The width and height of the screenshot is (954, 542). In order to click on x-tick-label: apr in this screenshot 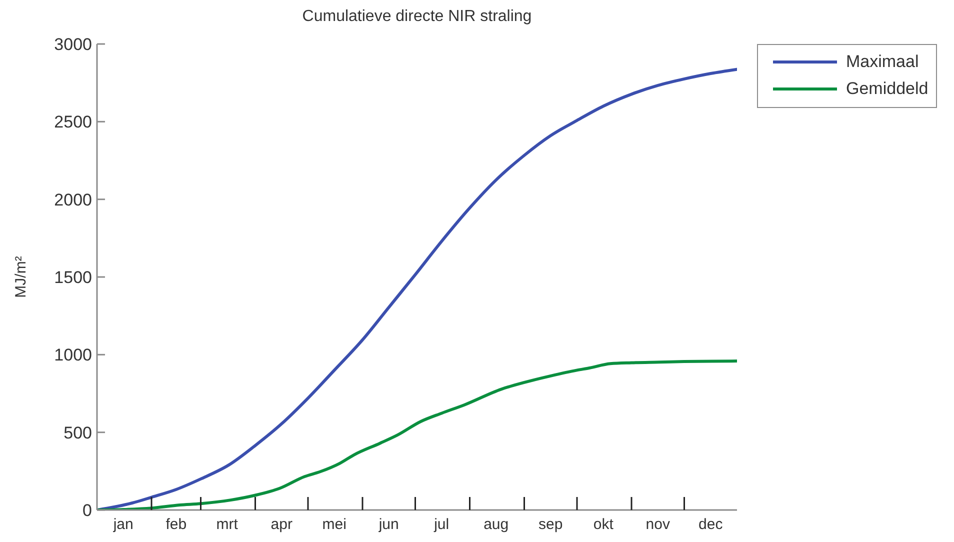, I will do `click(281, 524)`.